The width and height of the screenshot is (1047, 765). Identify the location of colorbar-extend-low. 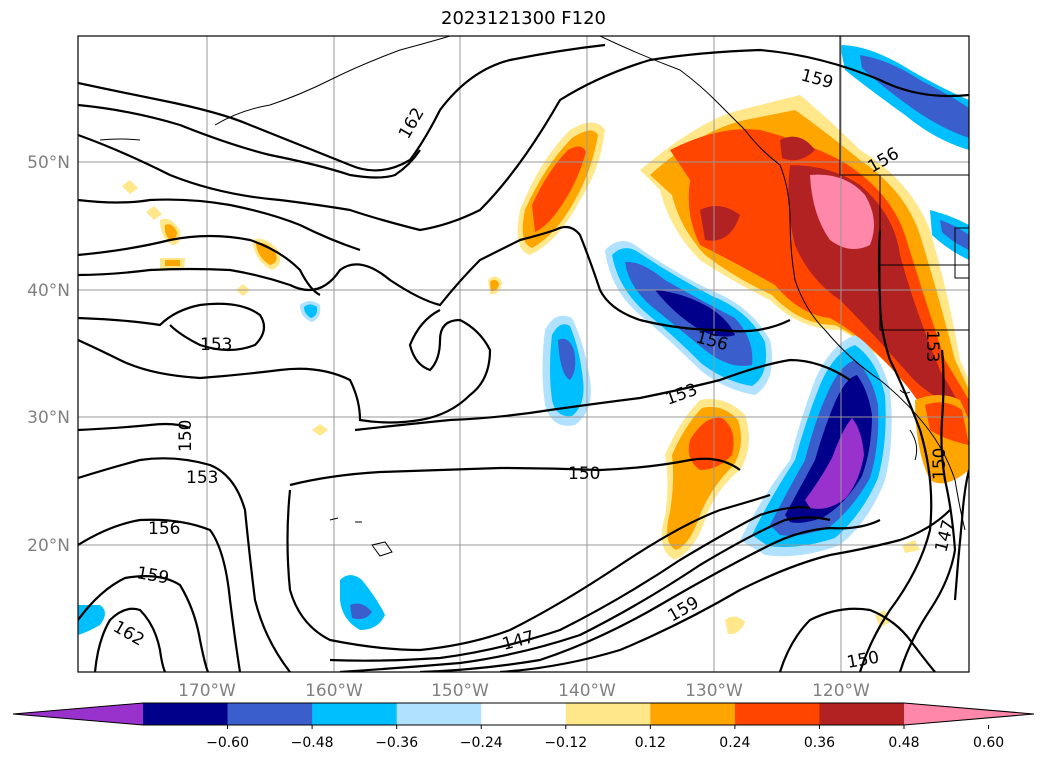
(78, 714).